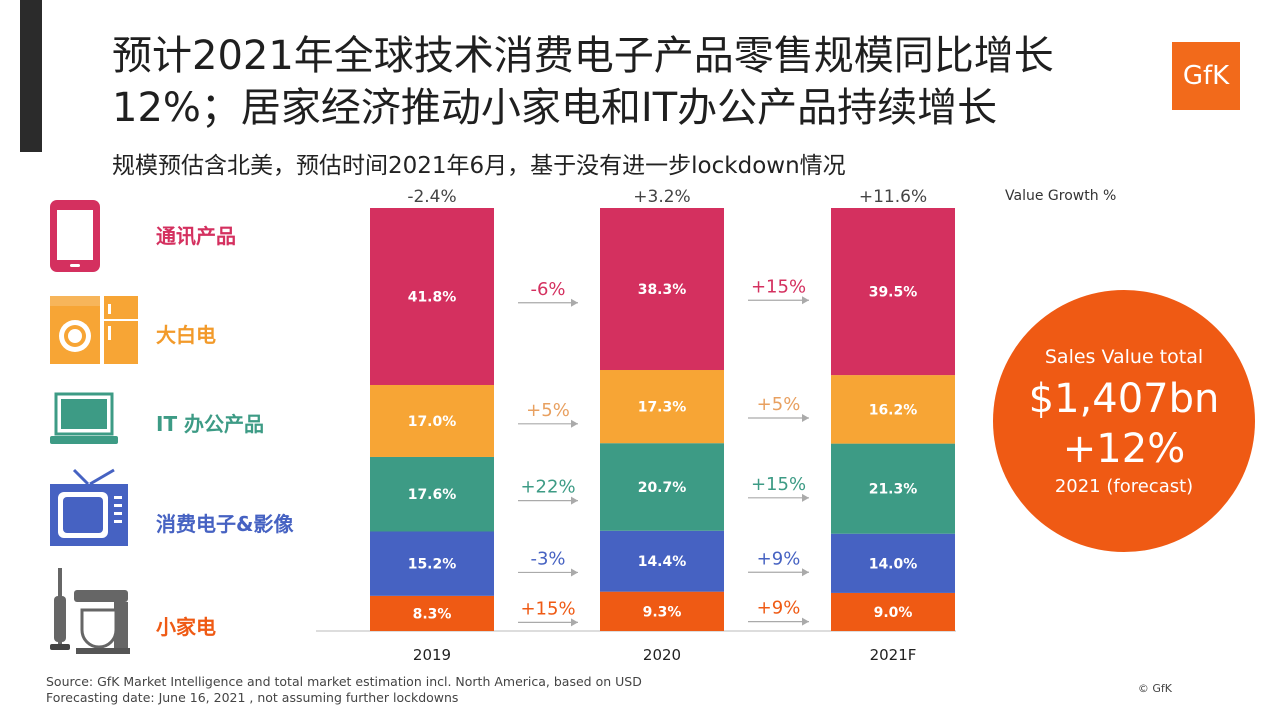 The image size is (1280, 720). I want to click on data-label: 14.4%, so click(662, 562).